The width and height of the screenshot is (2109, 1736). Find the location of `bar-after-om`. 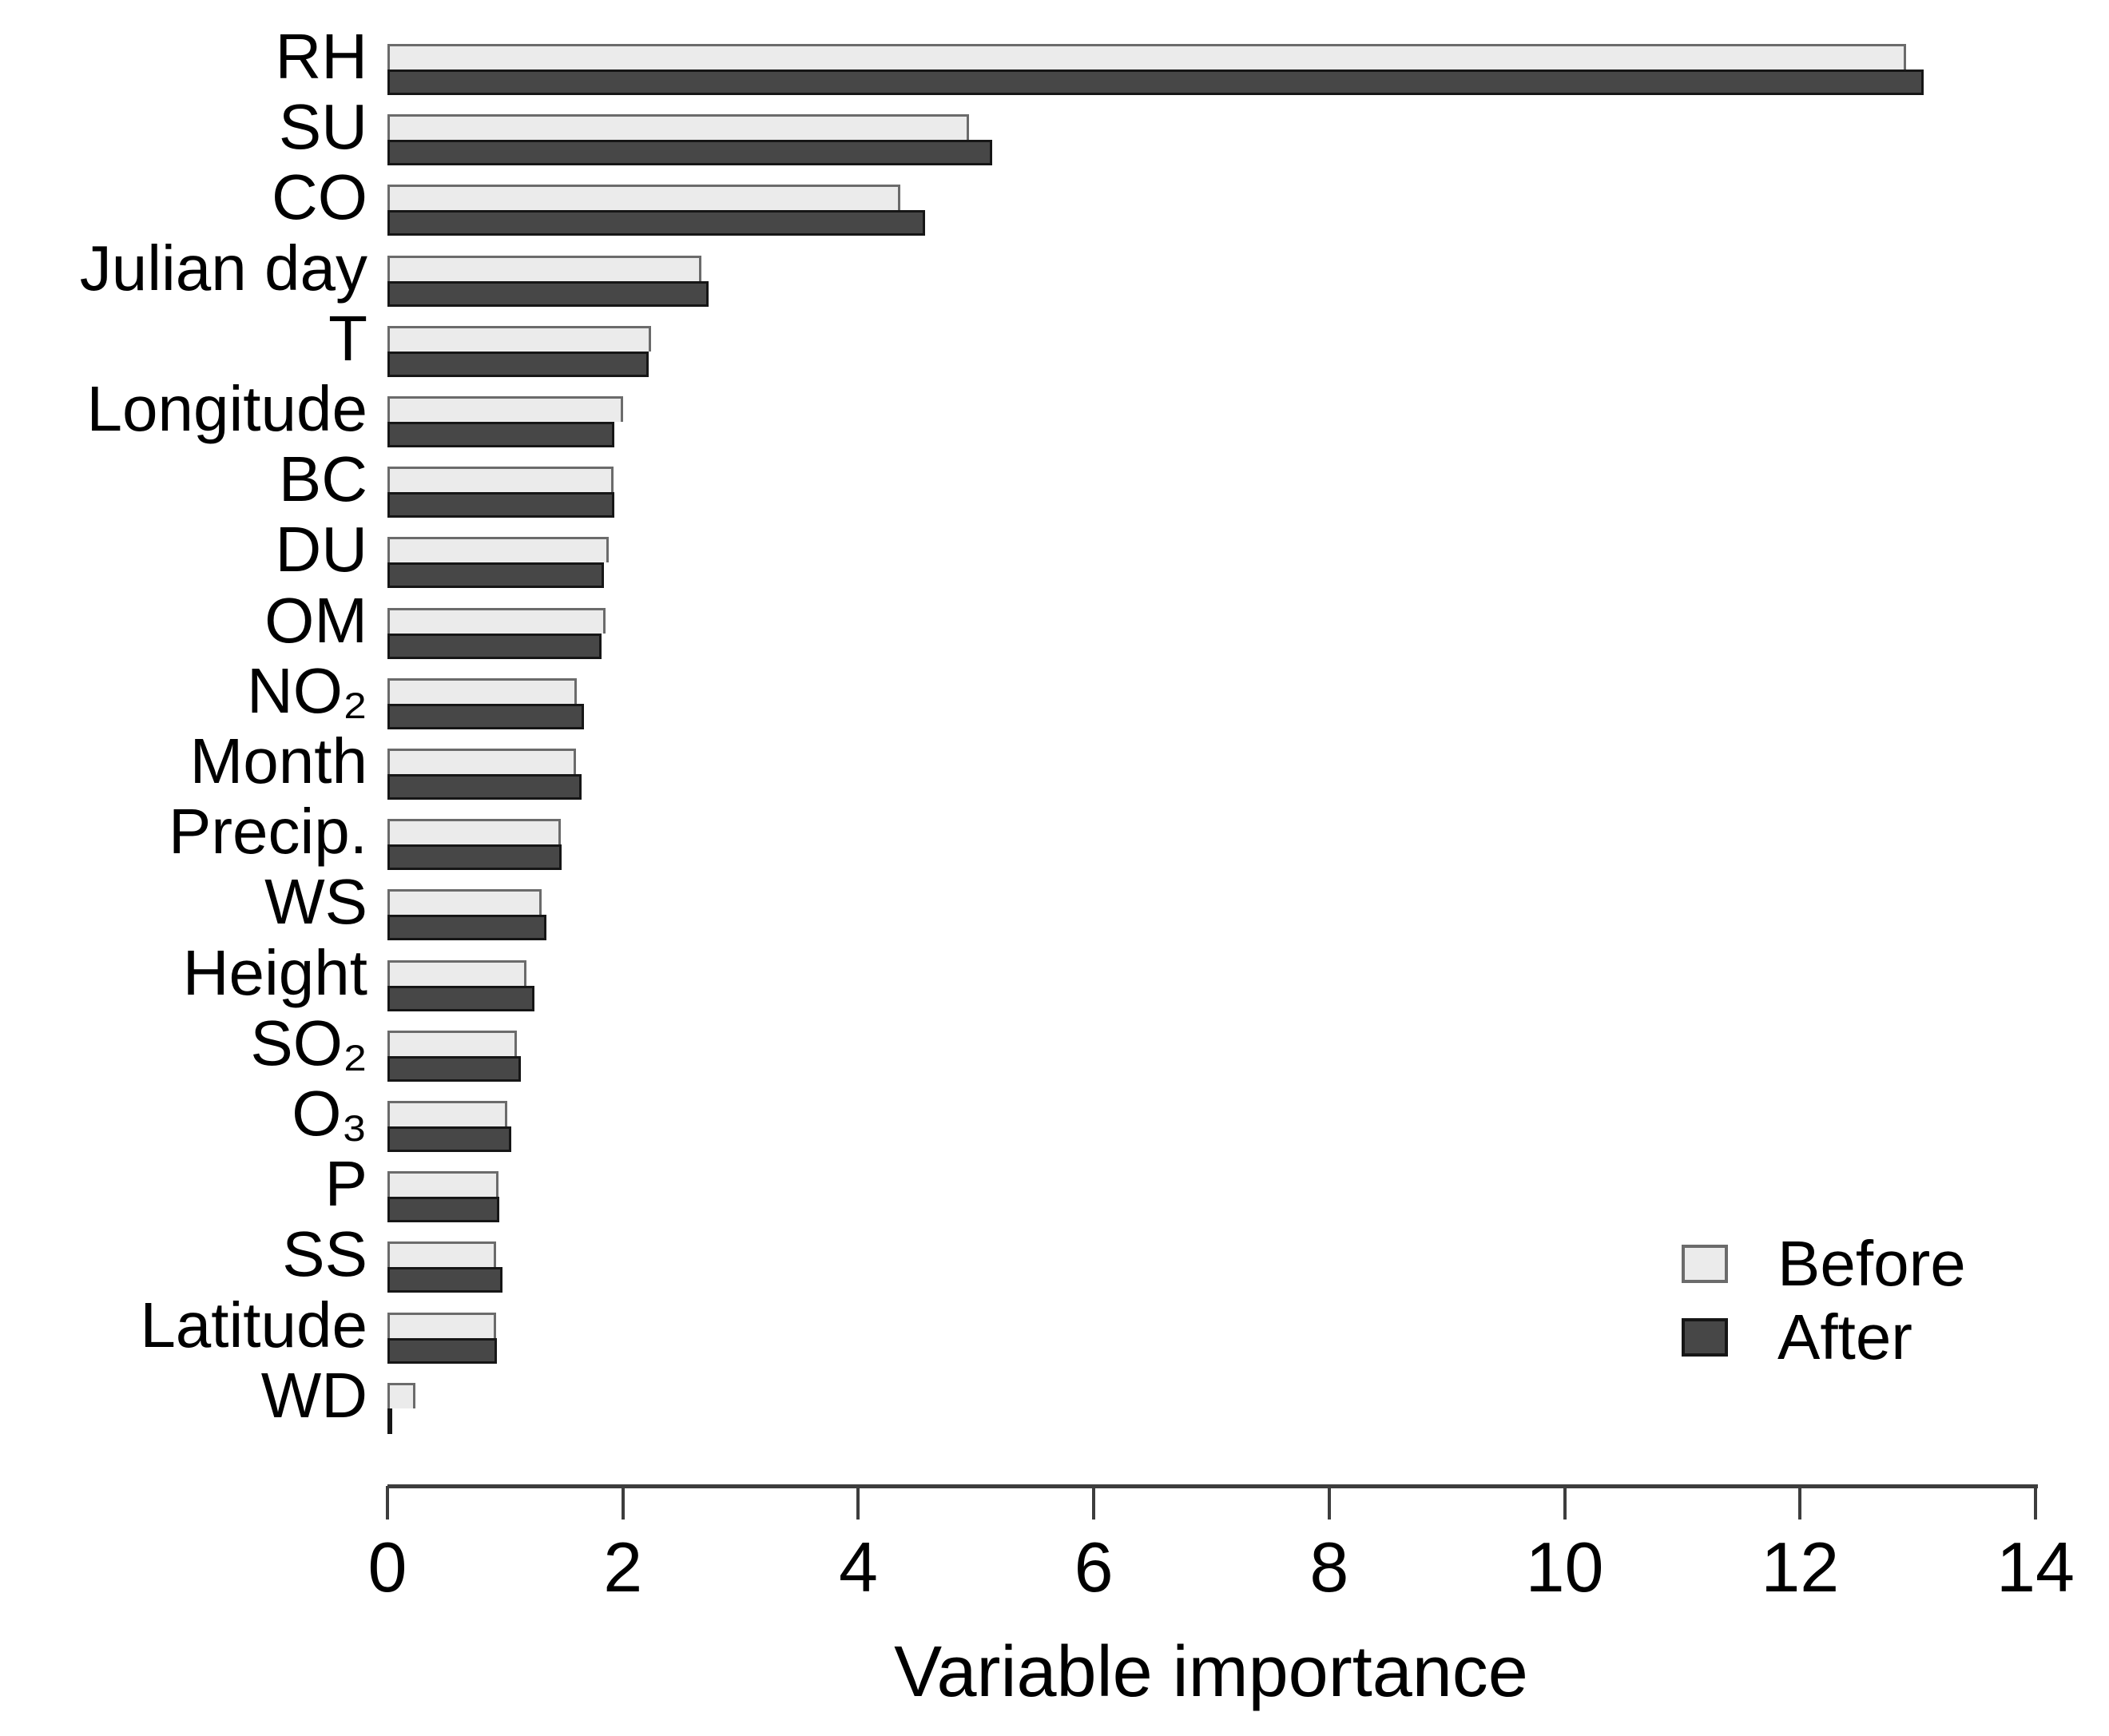

bar-after-om is located at coordinates (494, 646).